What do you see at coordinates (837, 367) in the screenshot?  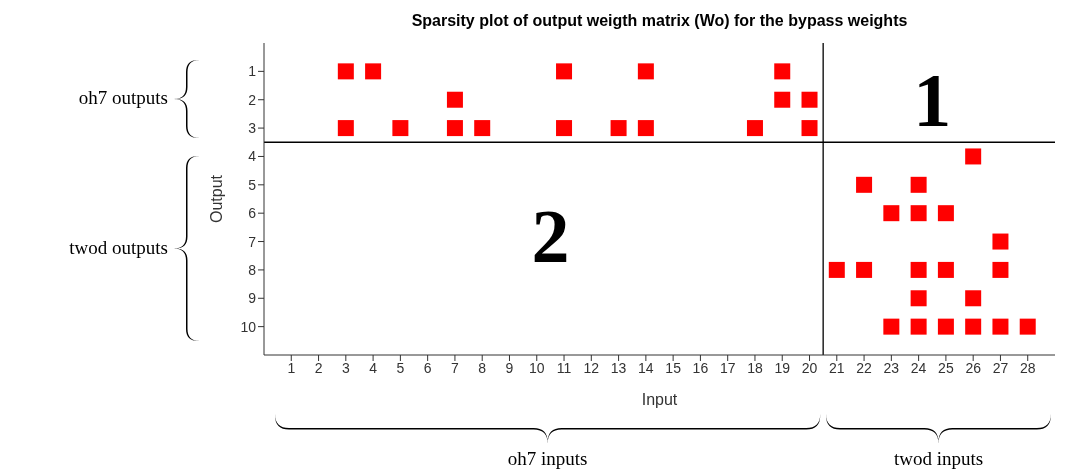 I see `x-tick-label: 21` at bounding box center [837, 367].